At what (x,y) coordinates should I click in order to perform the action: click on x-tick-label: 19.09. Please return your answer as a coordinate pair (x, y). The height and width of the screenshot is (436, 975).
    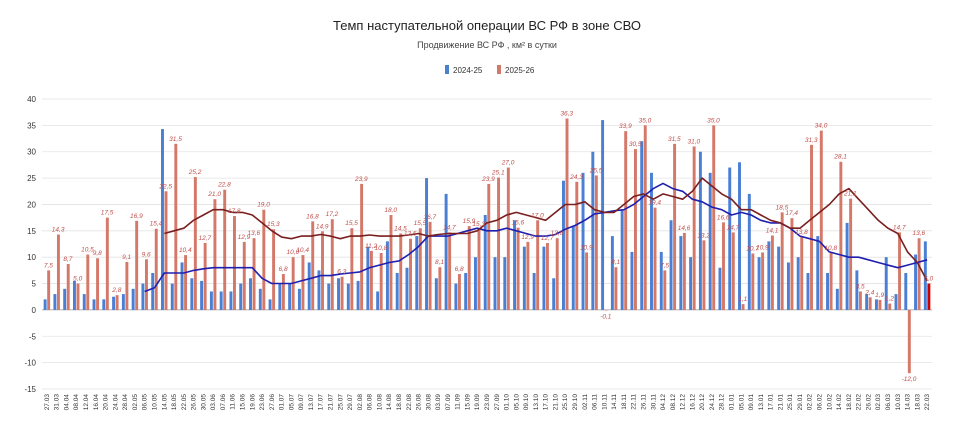
    Looking at the image, I should click on (477, 402).